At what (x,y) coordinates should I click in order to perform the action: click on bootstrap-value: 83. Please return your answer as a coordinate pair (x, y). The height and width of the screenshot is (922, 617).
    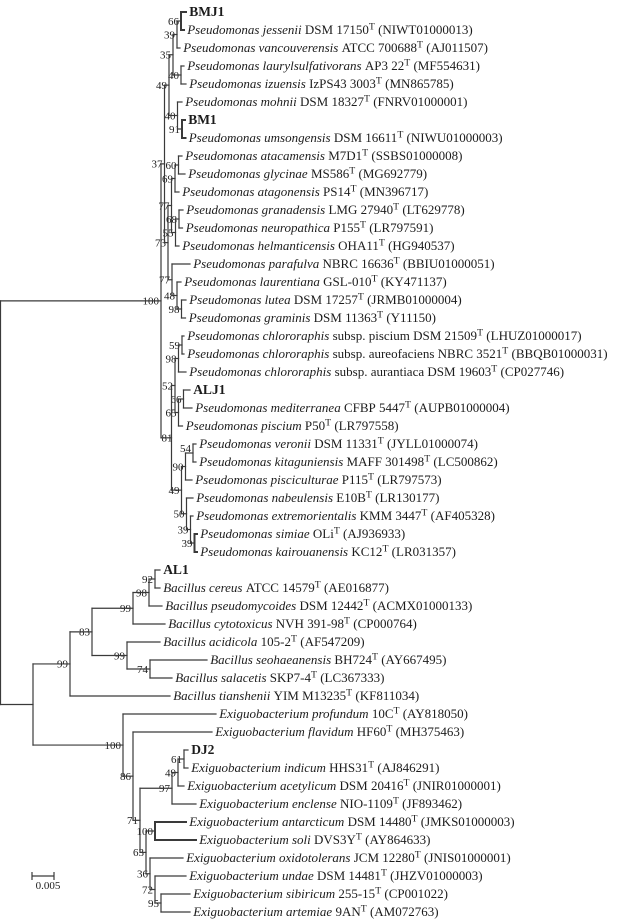
    Looking at the image, I should click on (85, 633).